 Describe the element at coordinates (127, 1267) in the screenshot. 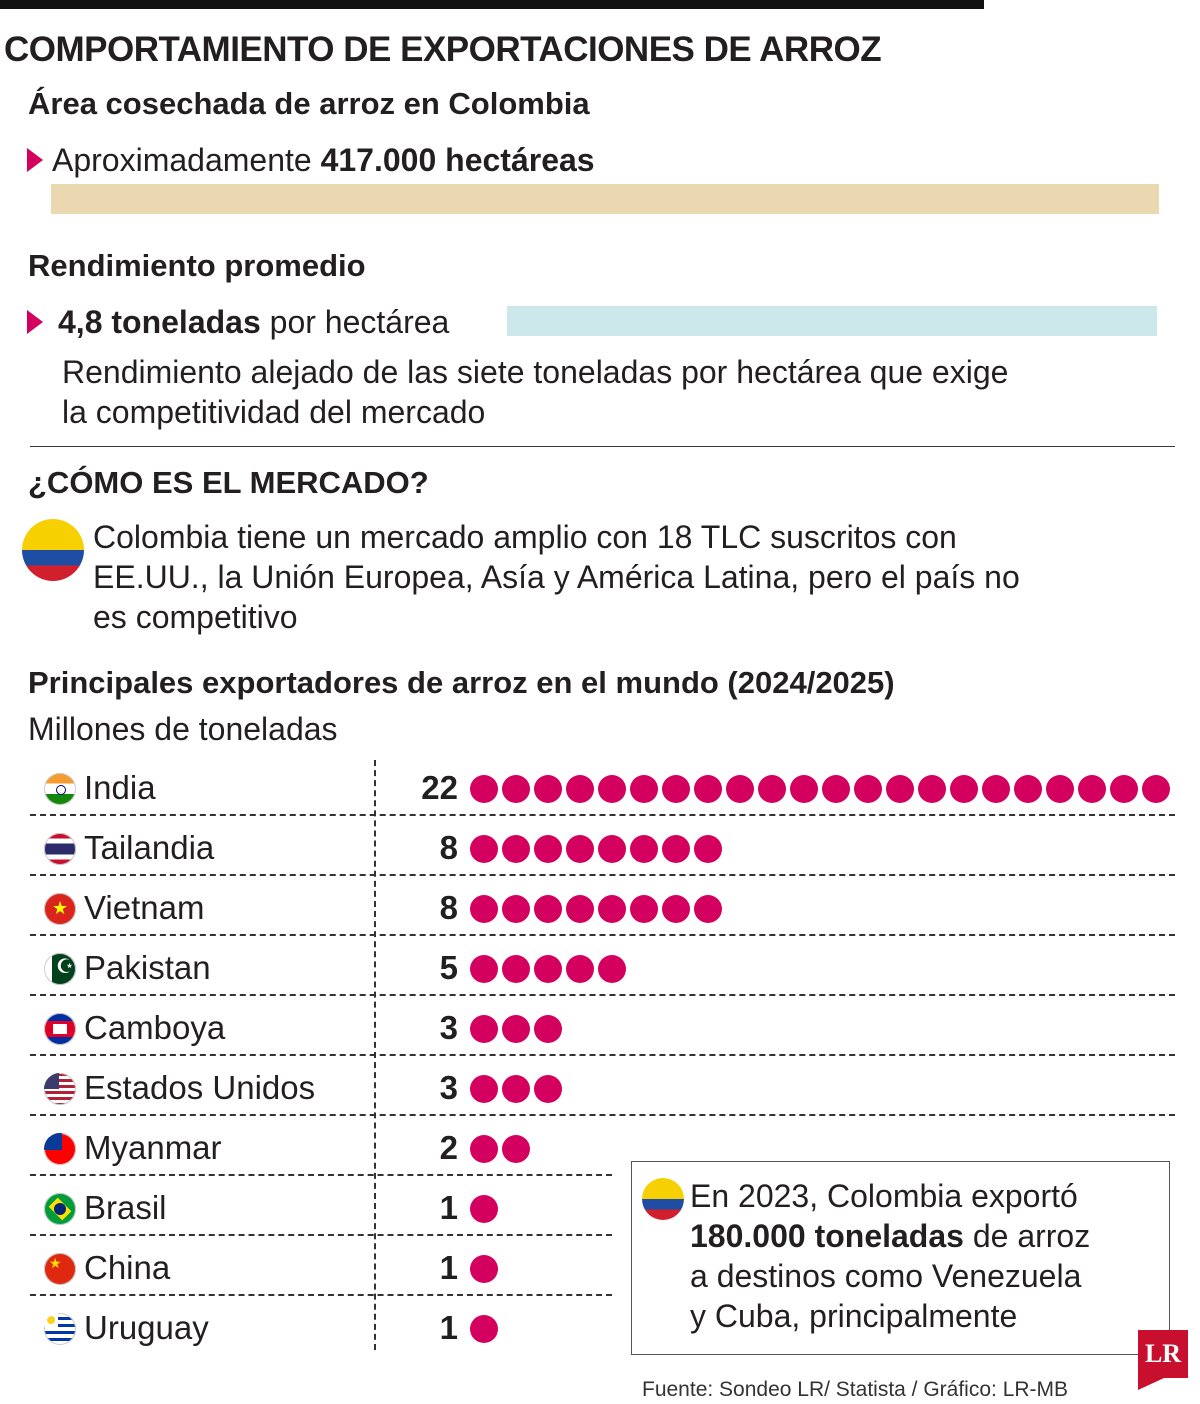

I see `category-label: China` at that location.